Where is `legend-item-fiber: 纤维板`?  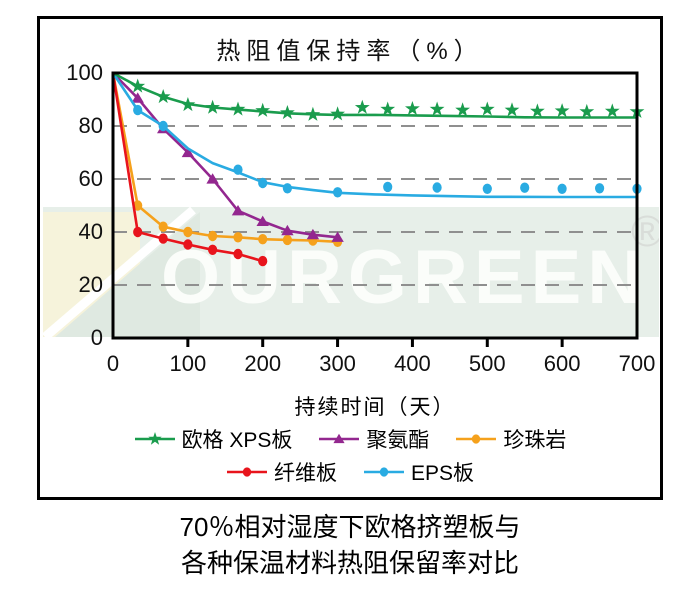 legend-item-fiber: 纤维板 is located at coordinates (281, 472).